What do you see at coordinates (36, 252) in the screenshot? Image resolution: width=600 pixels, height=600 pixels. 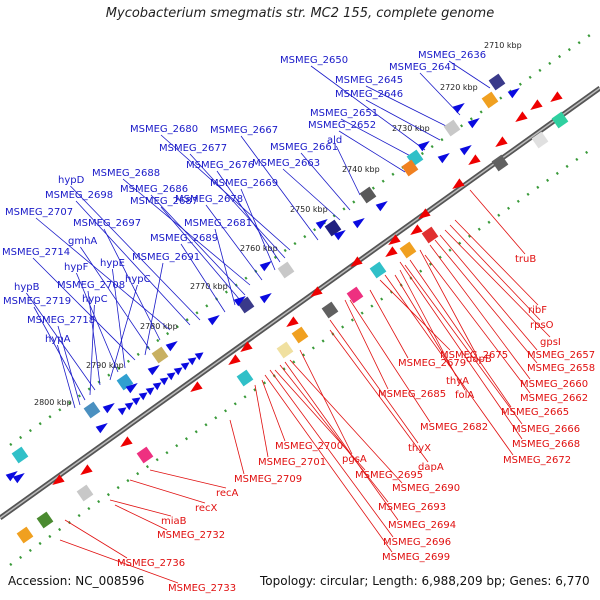 I see `forward-gene-label: MSMEG_2714` at bounding box center [36, 252].